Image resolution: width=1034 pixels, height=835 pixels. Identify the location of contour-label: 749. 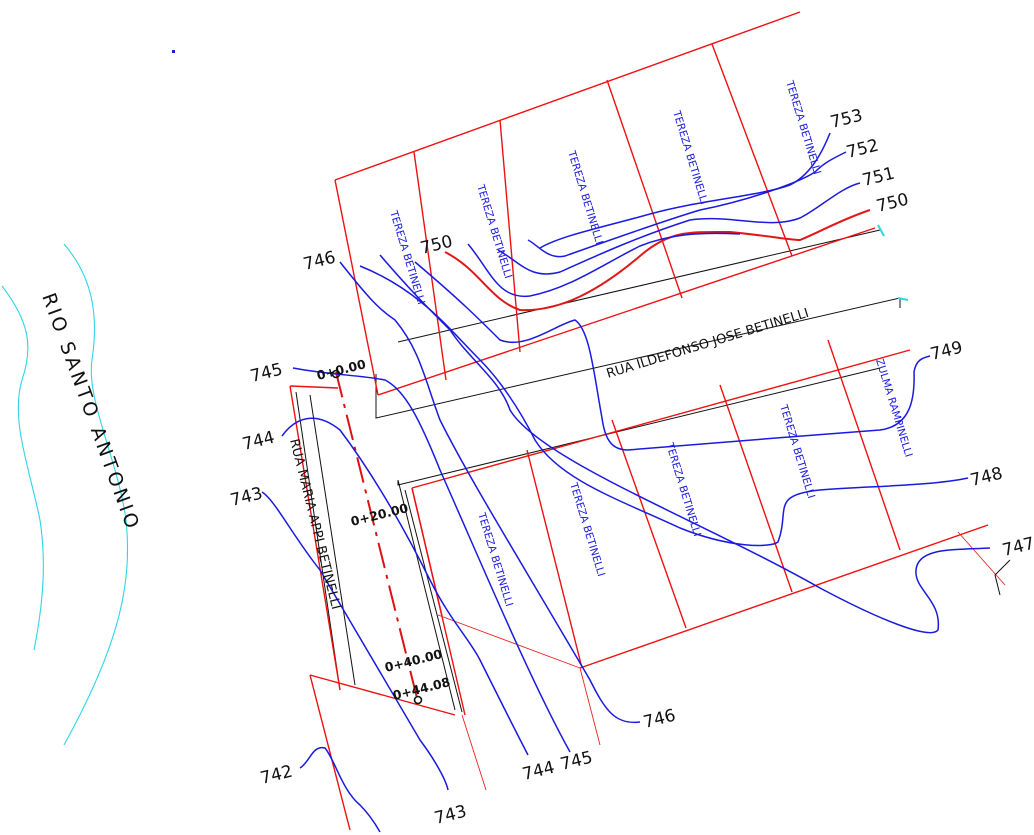
(946, 351).